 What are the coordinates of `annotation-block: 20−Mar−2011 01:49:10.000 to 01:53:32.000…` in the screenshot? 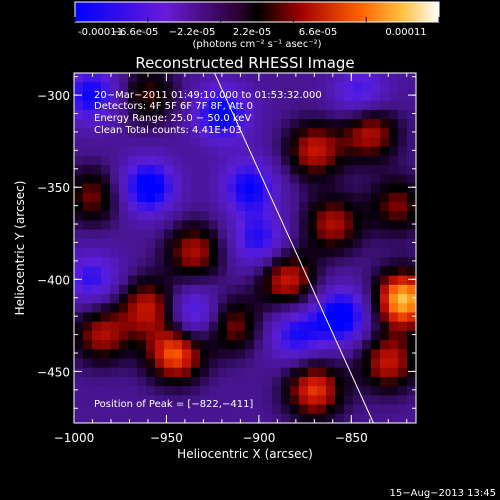 It's located at (208, 113).